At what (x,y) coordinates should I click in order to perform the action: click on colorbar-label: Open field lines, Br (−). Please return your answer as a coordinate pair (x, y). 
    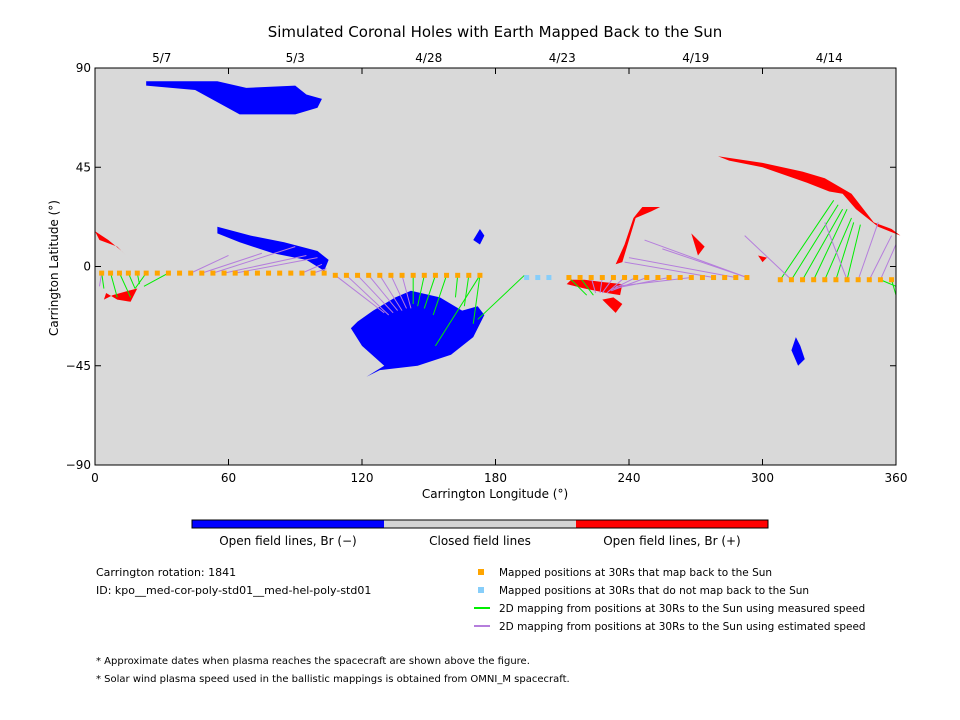
    Looking at the image, I should click on (288, 541).